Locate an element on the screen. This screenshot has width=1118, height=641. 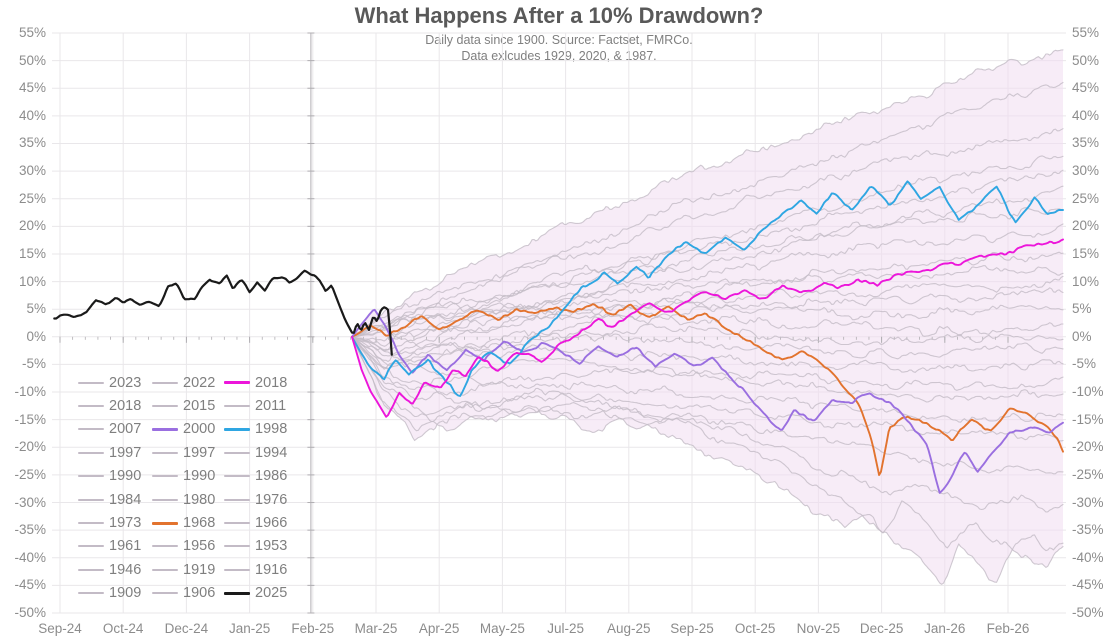
legend-label: 2007 is located at coordinates (125, 429).